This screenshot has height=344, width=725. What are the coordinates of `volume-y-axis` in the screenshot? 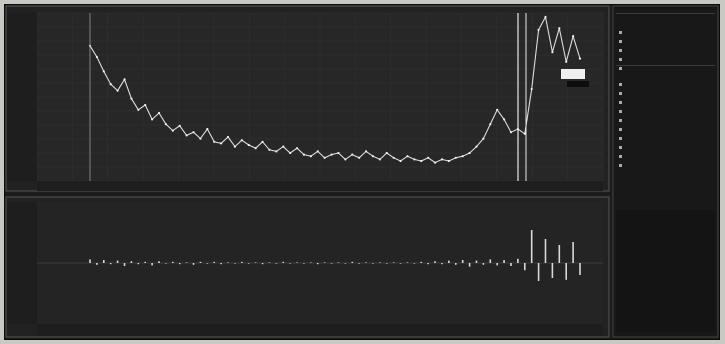 It's located at (22, 263).